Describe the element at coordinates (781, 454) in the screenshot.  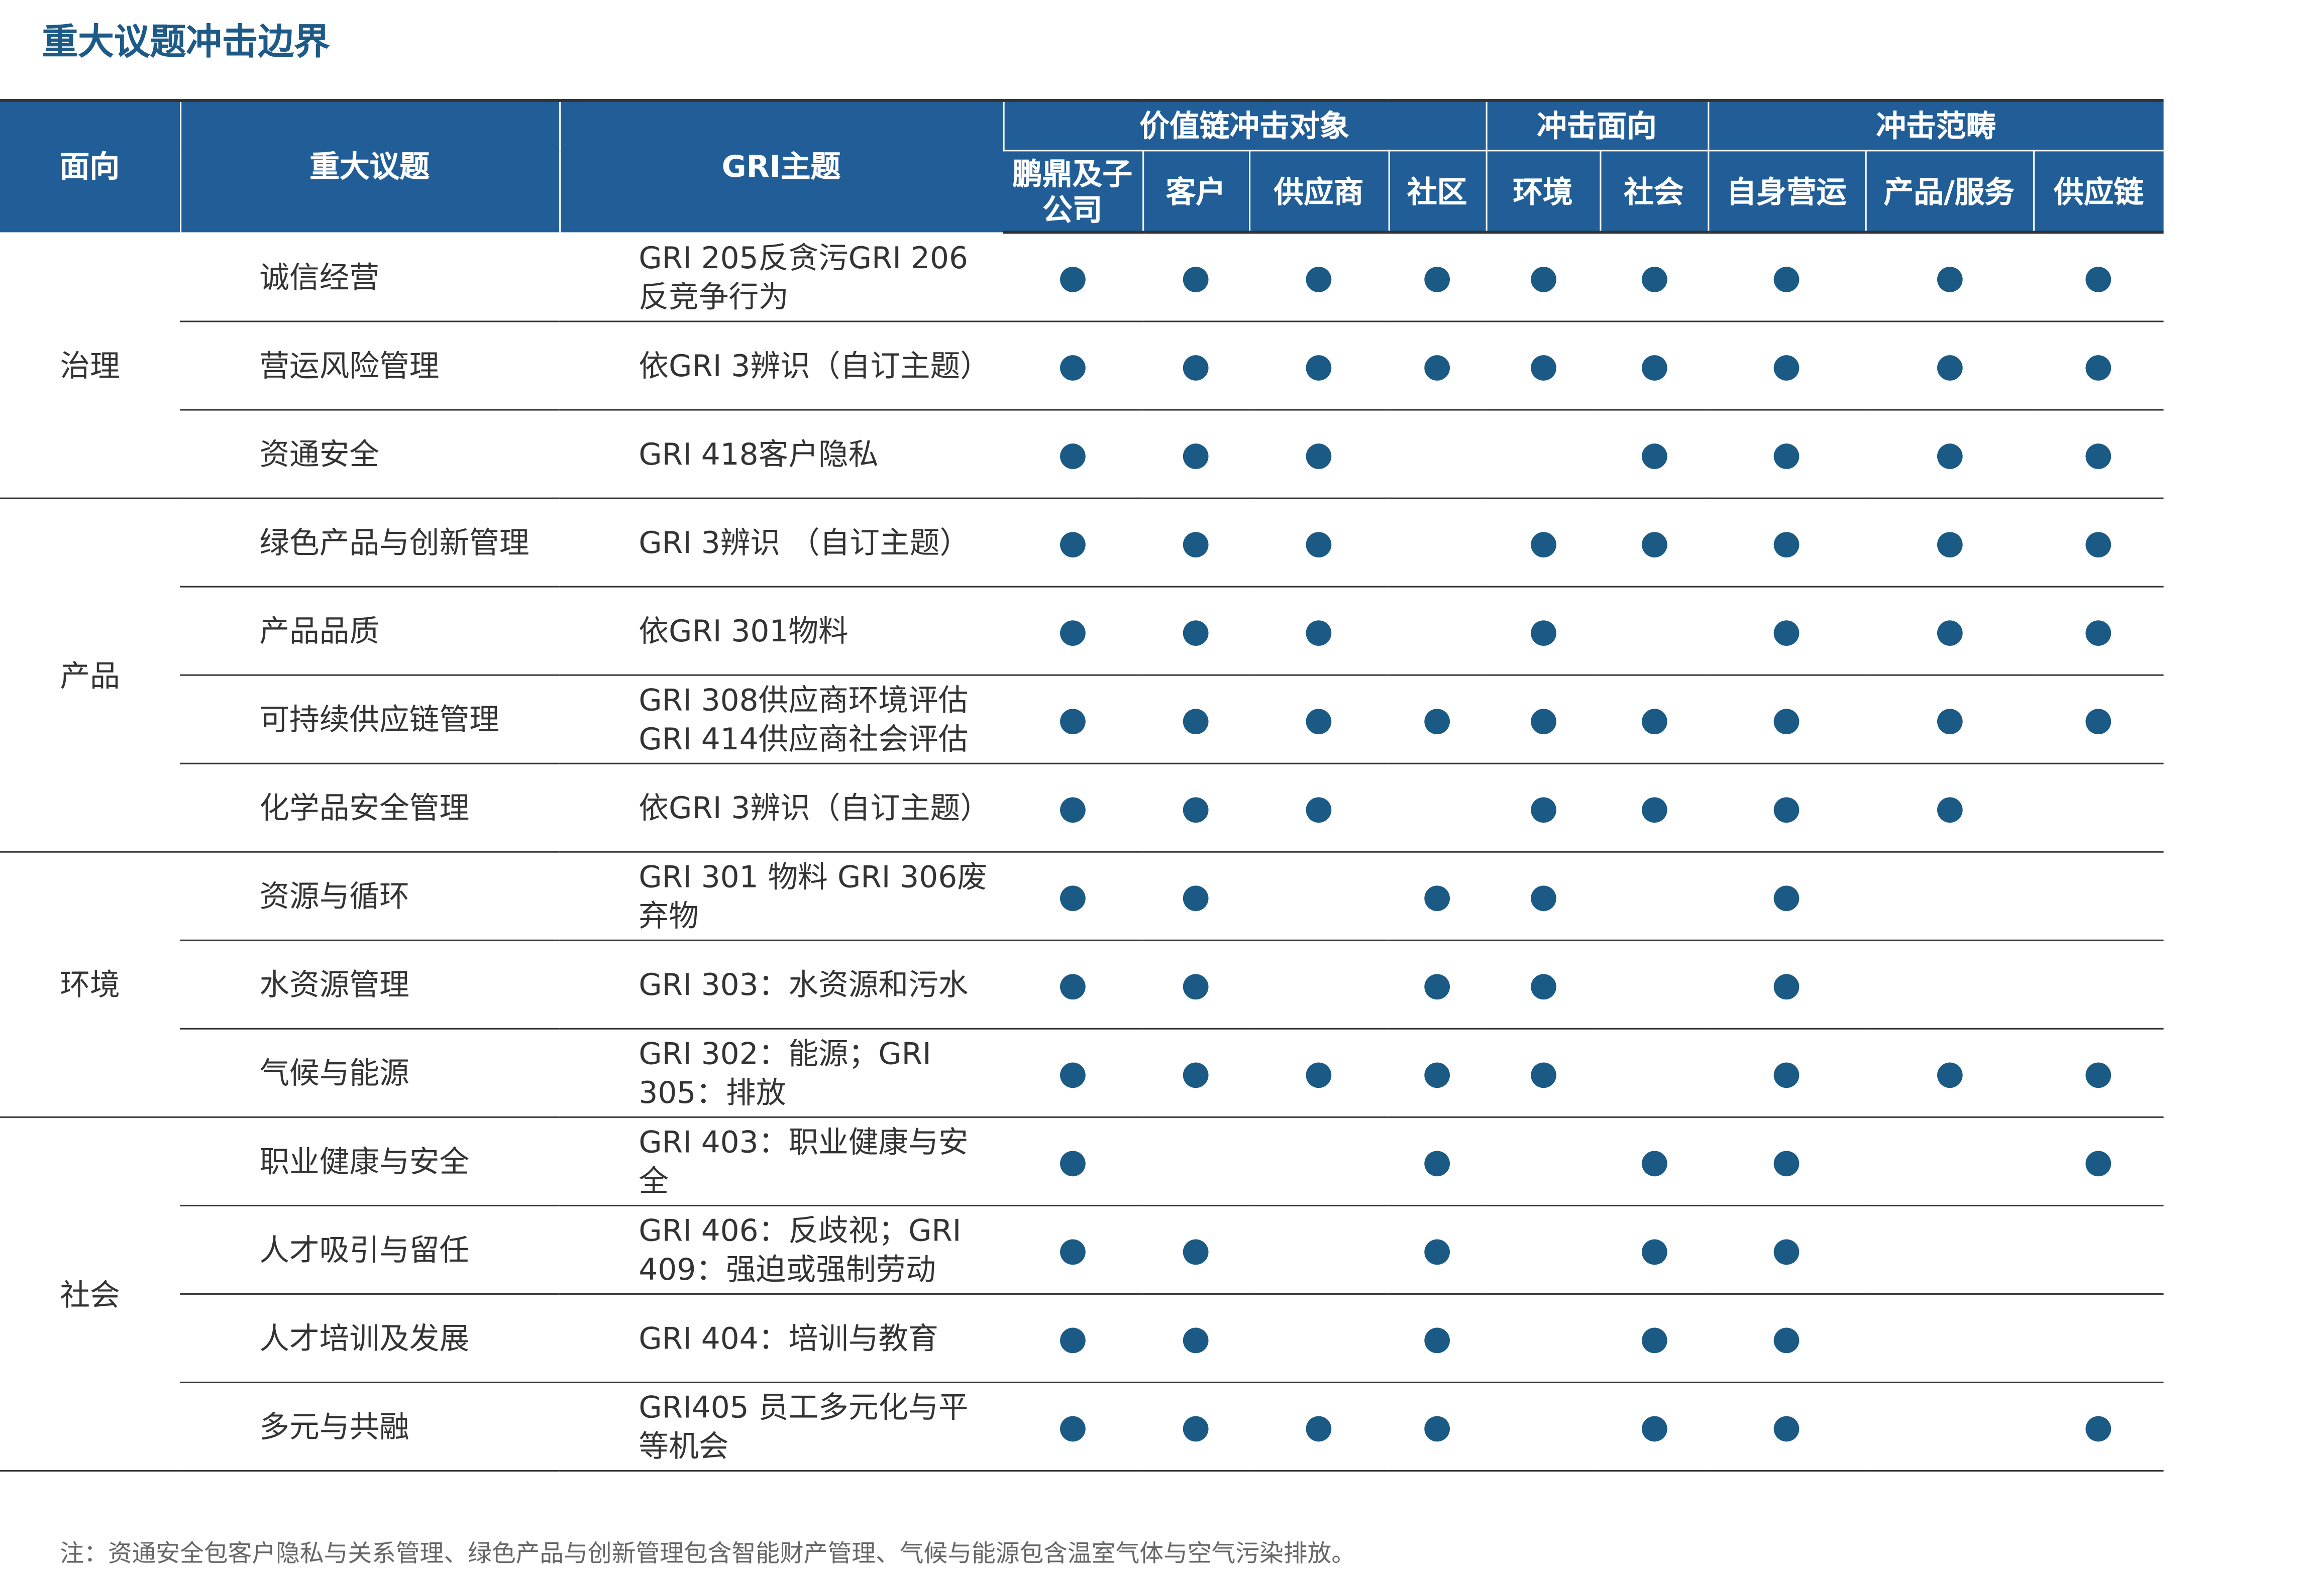
I see `gri-topic: GRI 418客户隐私` at that location.